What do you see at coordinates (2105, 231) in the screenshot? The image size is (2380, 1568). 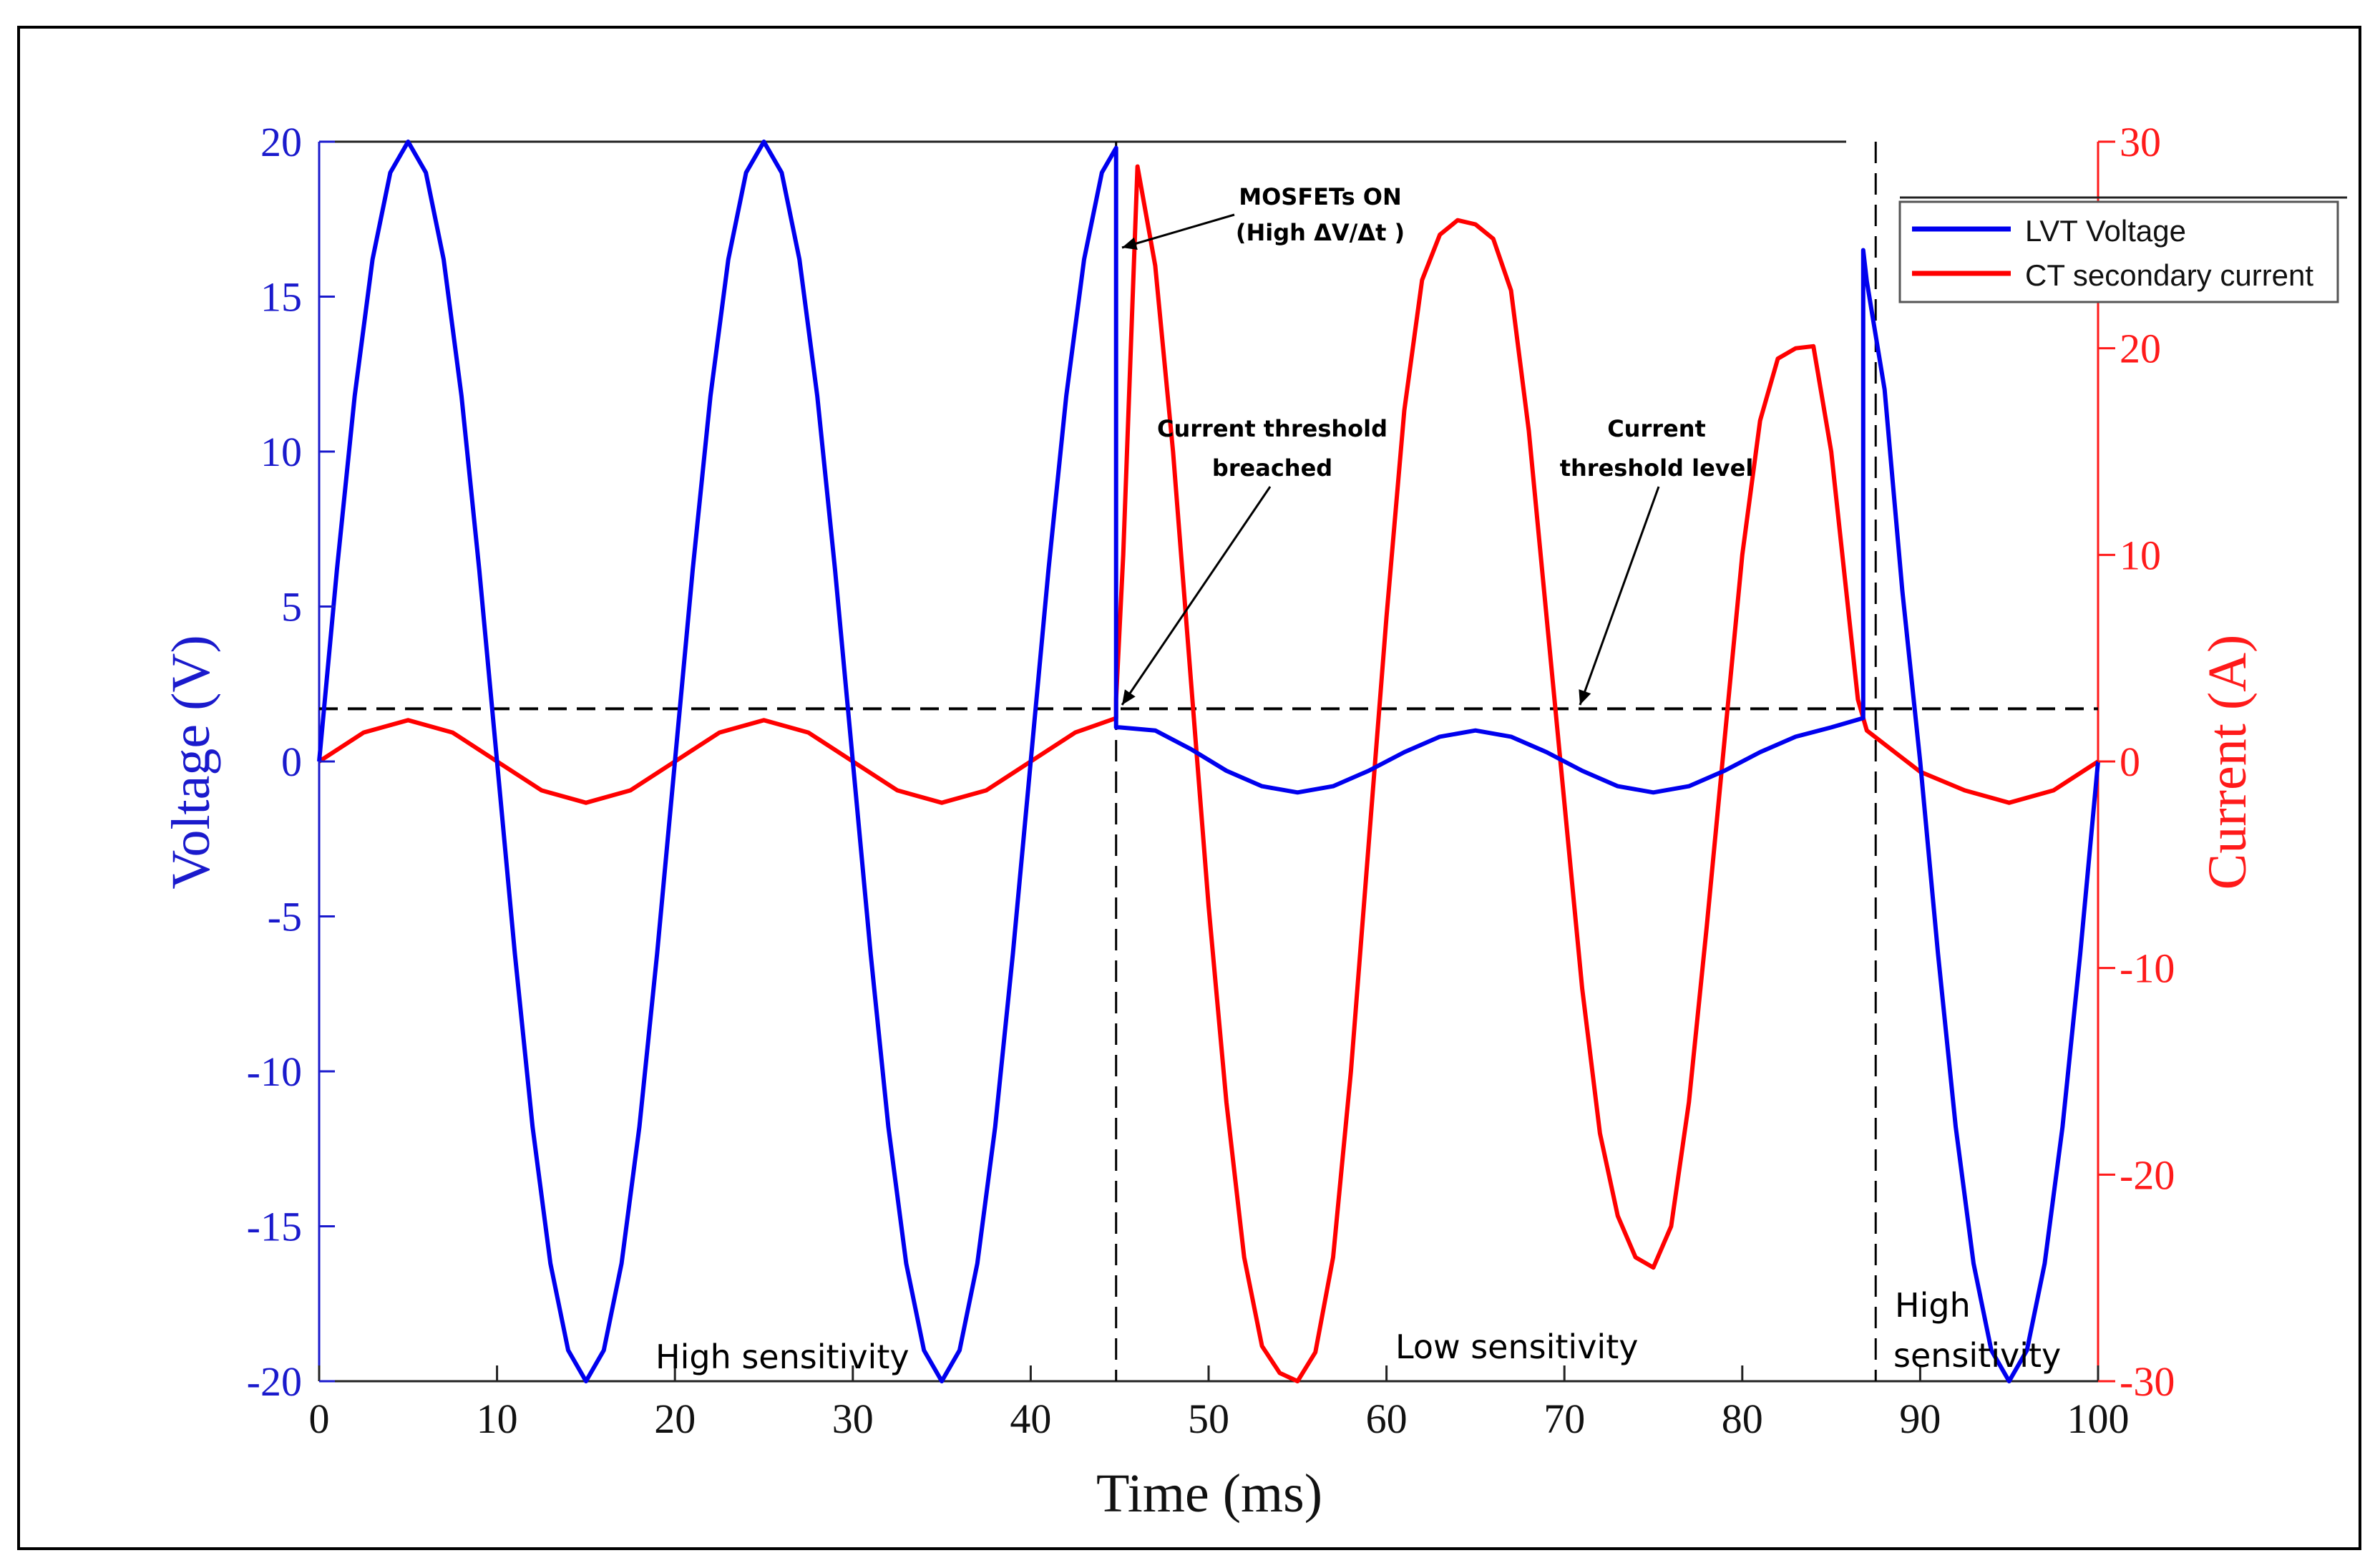 I see `legend-voltage-label: LVT Voltage` at bounding box center [2105, 231].